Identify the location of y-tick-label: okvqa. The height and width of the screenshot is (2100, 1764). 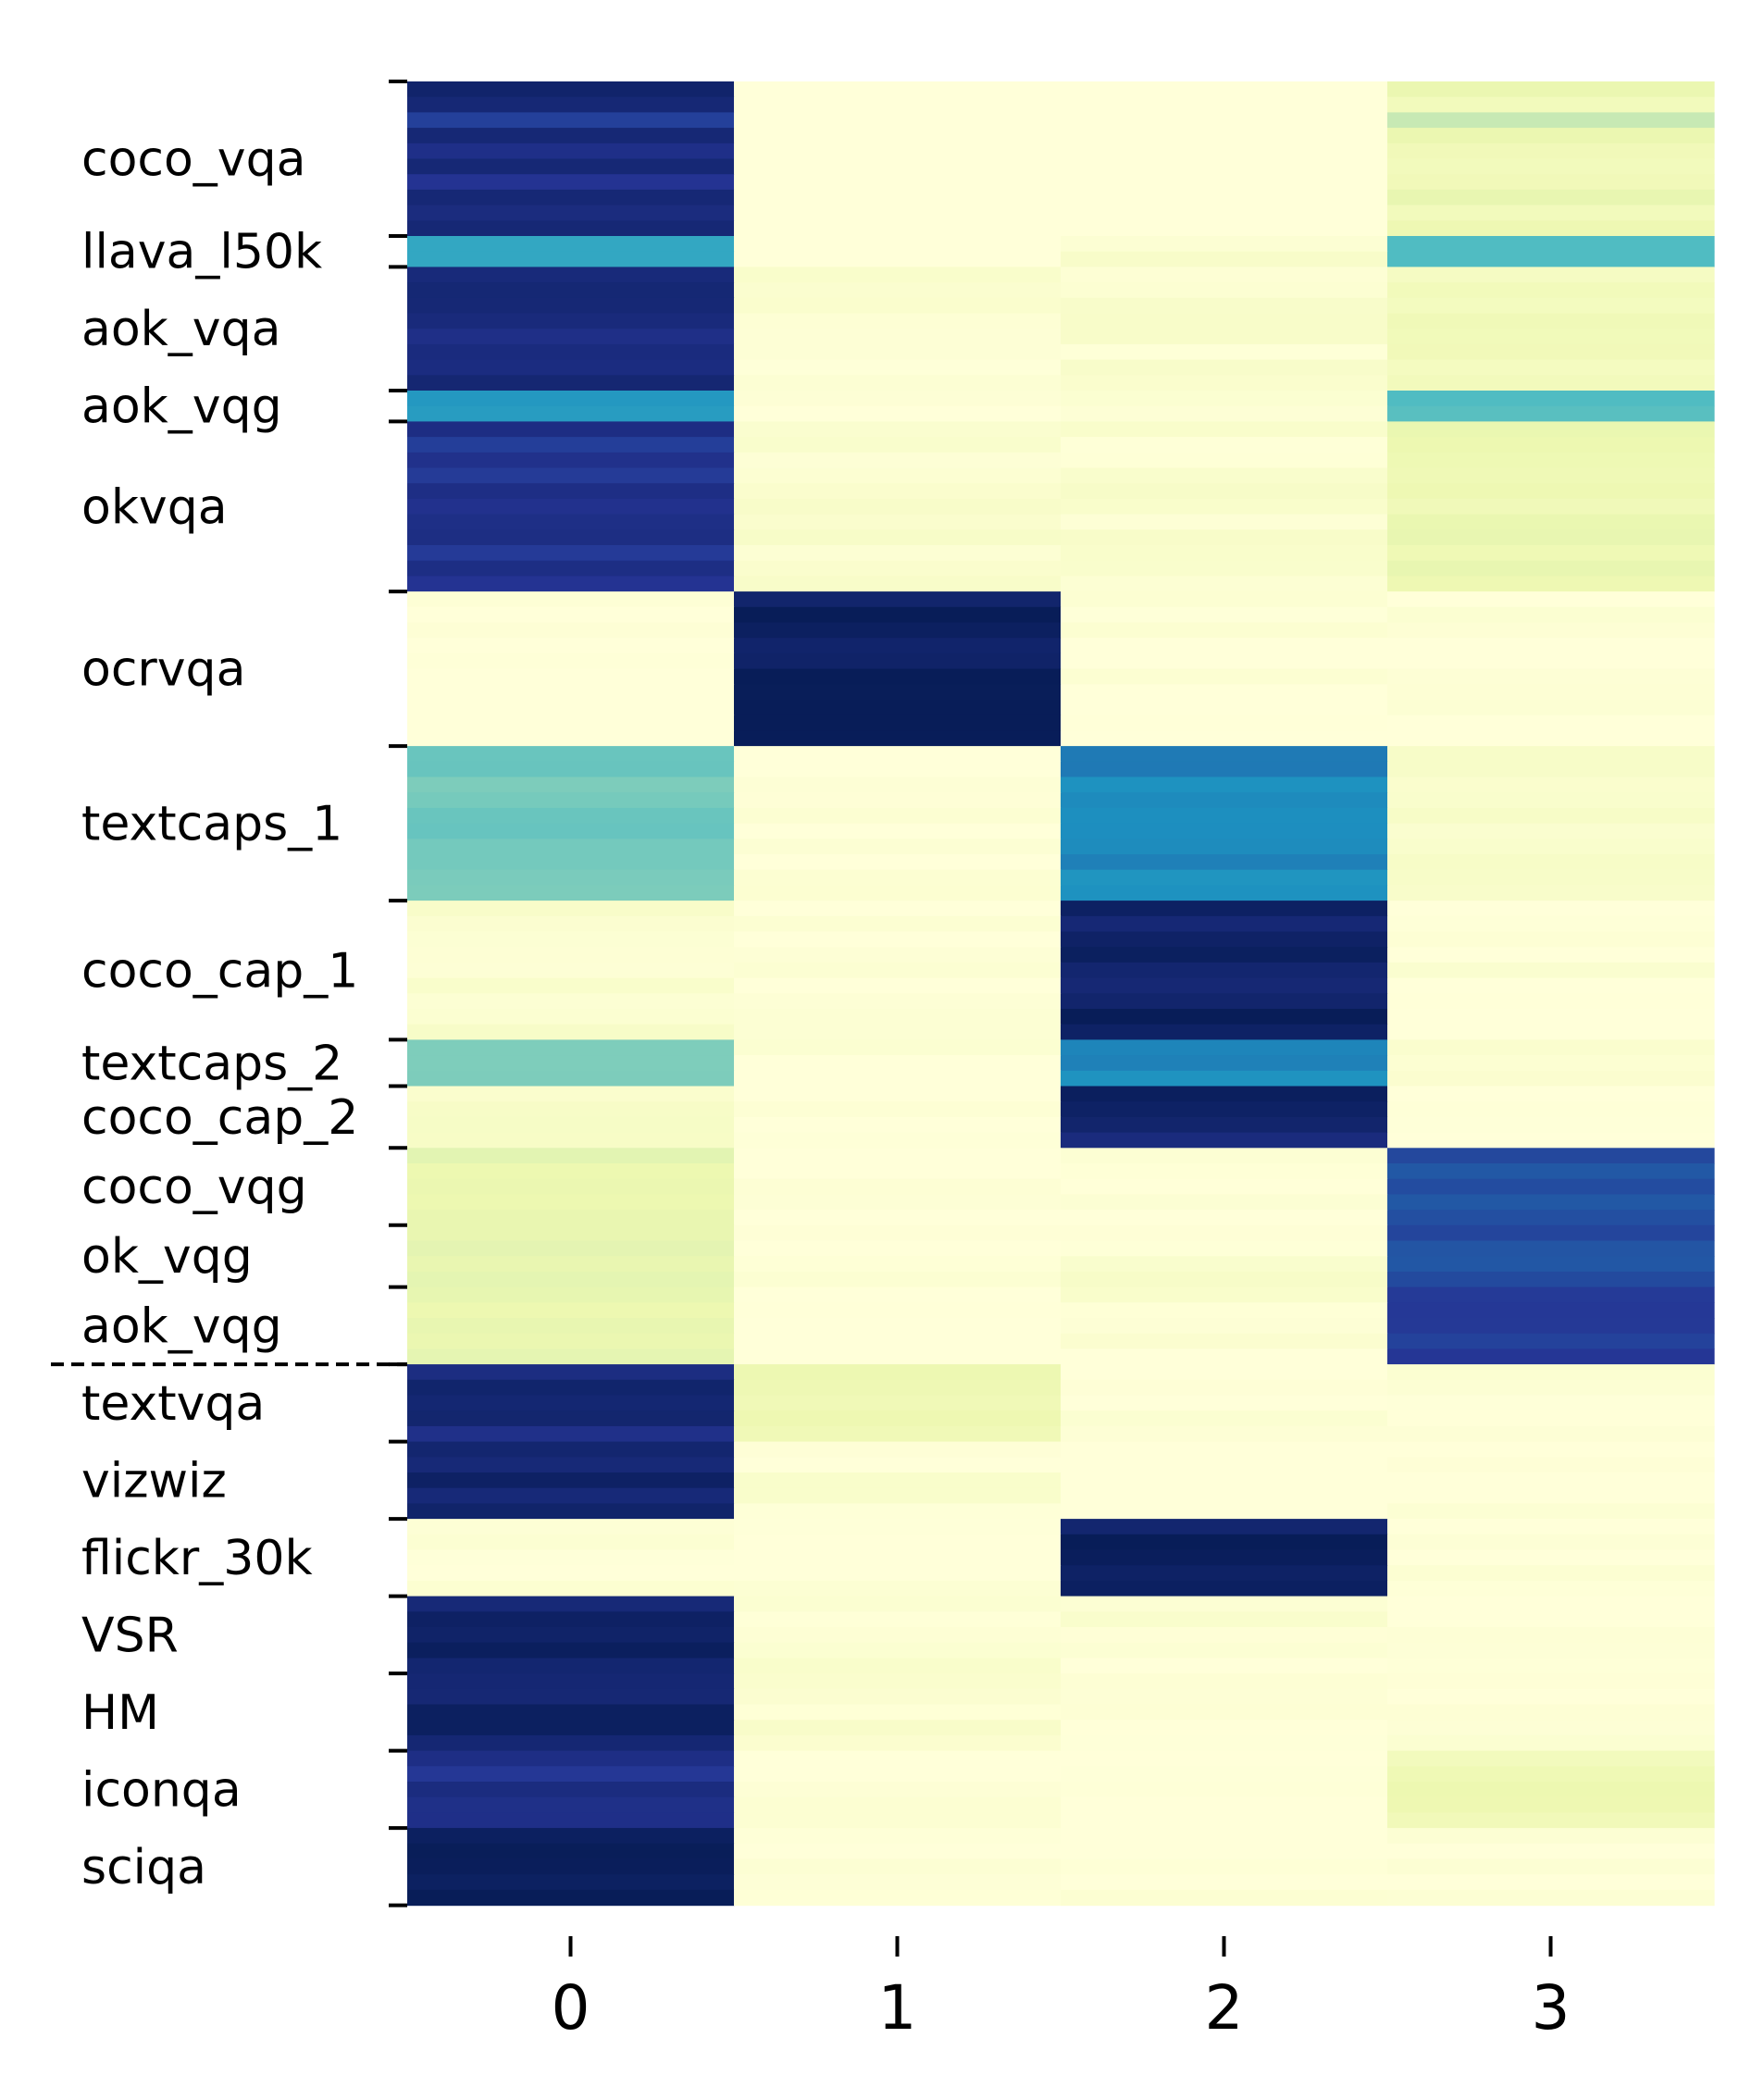
(154, 507).